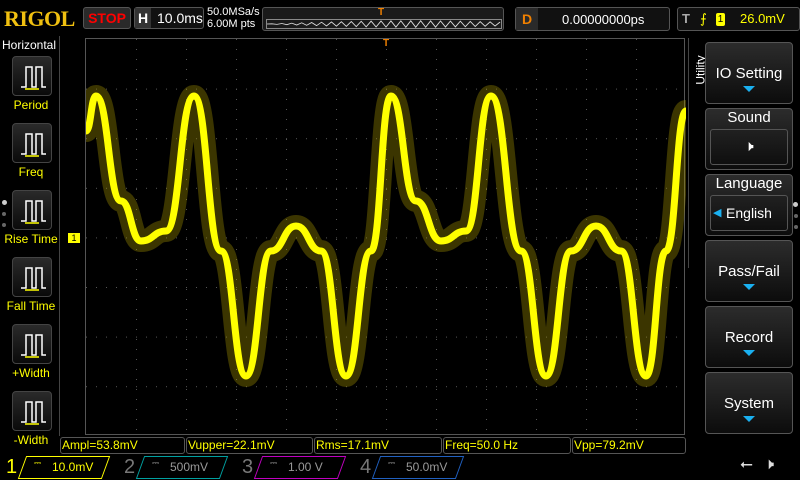 This screenshot has height=480, width=800. I want to click on trigger-box: T ⨍ 1 26.0mV, so click(738, 19).